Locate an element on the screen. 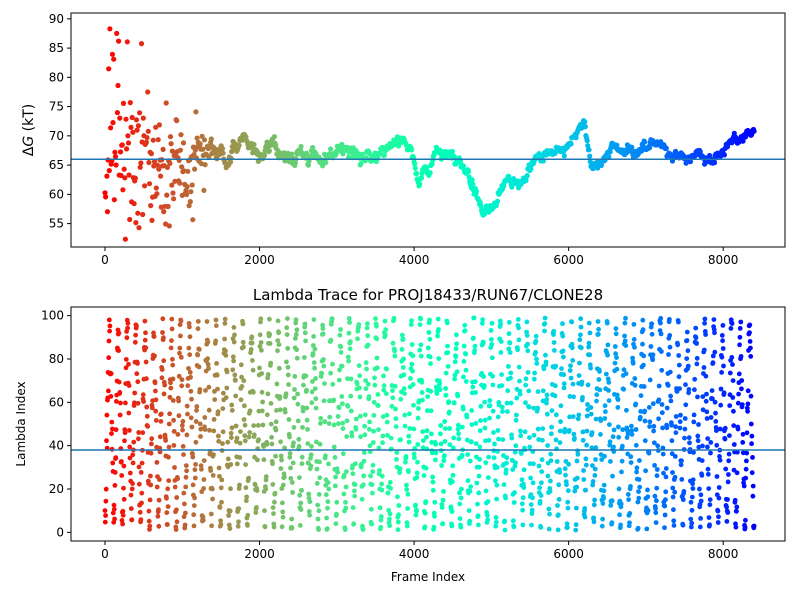 The height and width of the screenshot is (600, 800). x-tick-label: 2000 is located at coordinates (259, 260).